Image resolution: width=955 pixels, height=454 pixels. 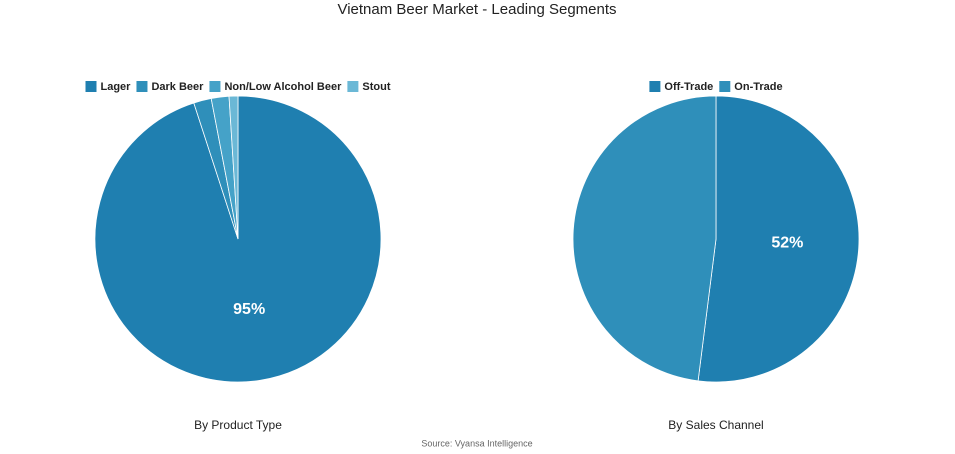 What do you see at coordinates (716, 87) in the screenshot?
I see `legend: Off-Trade On-Trade` at bounding box center [716, 87].